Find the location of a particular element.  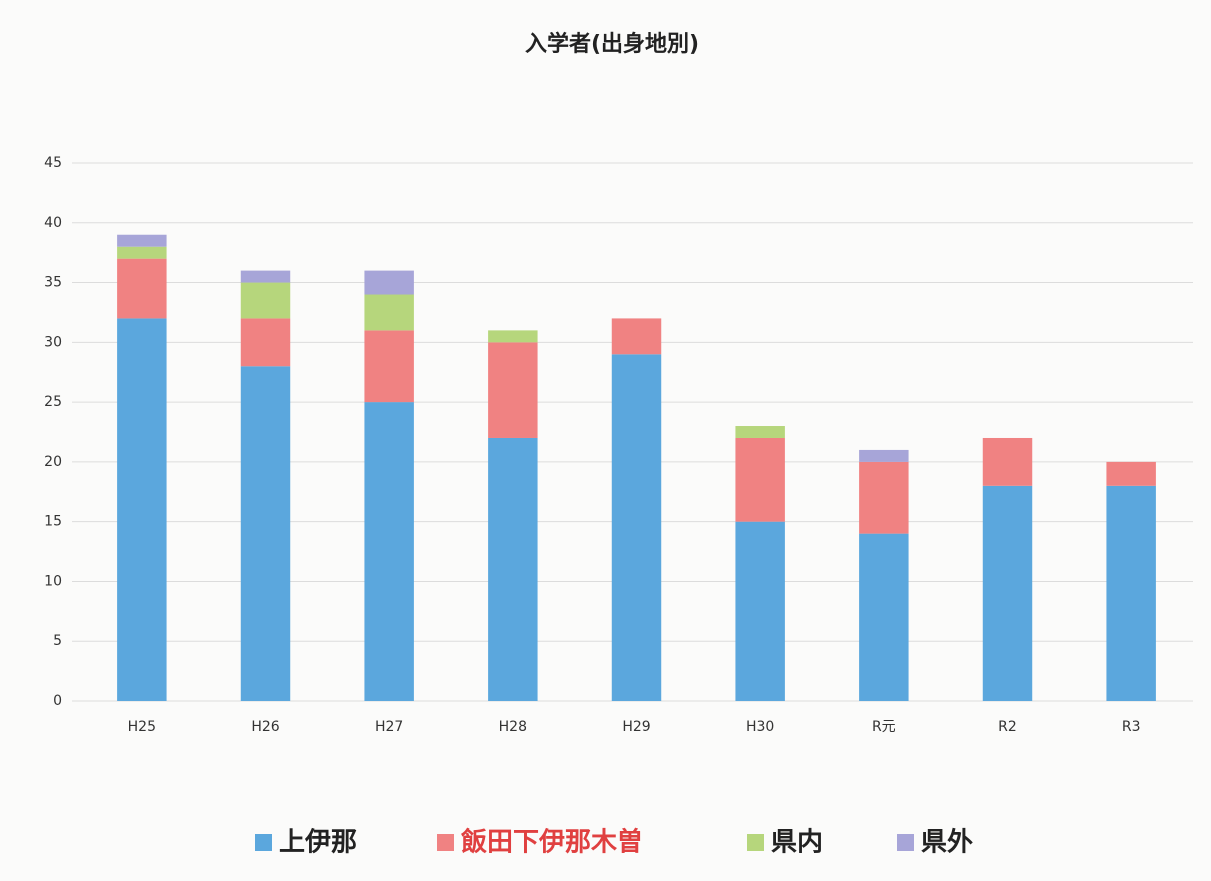

y-tick-label: 30 is located at coordinates (53, 342).